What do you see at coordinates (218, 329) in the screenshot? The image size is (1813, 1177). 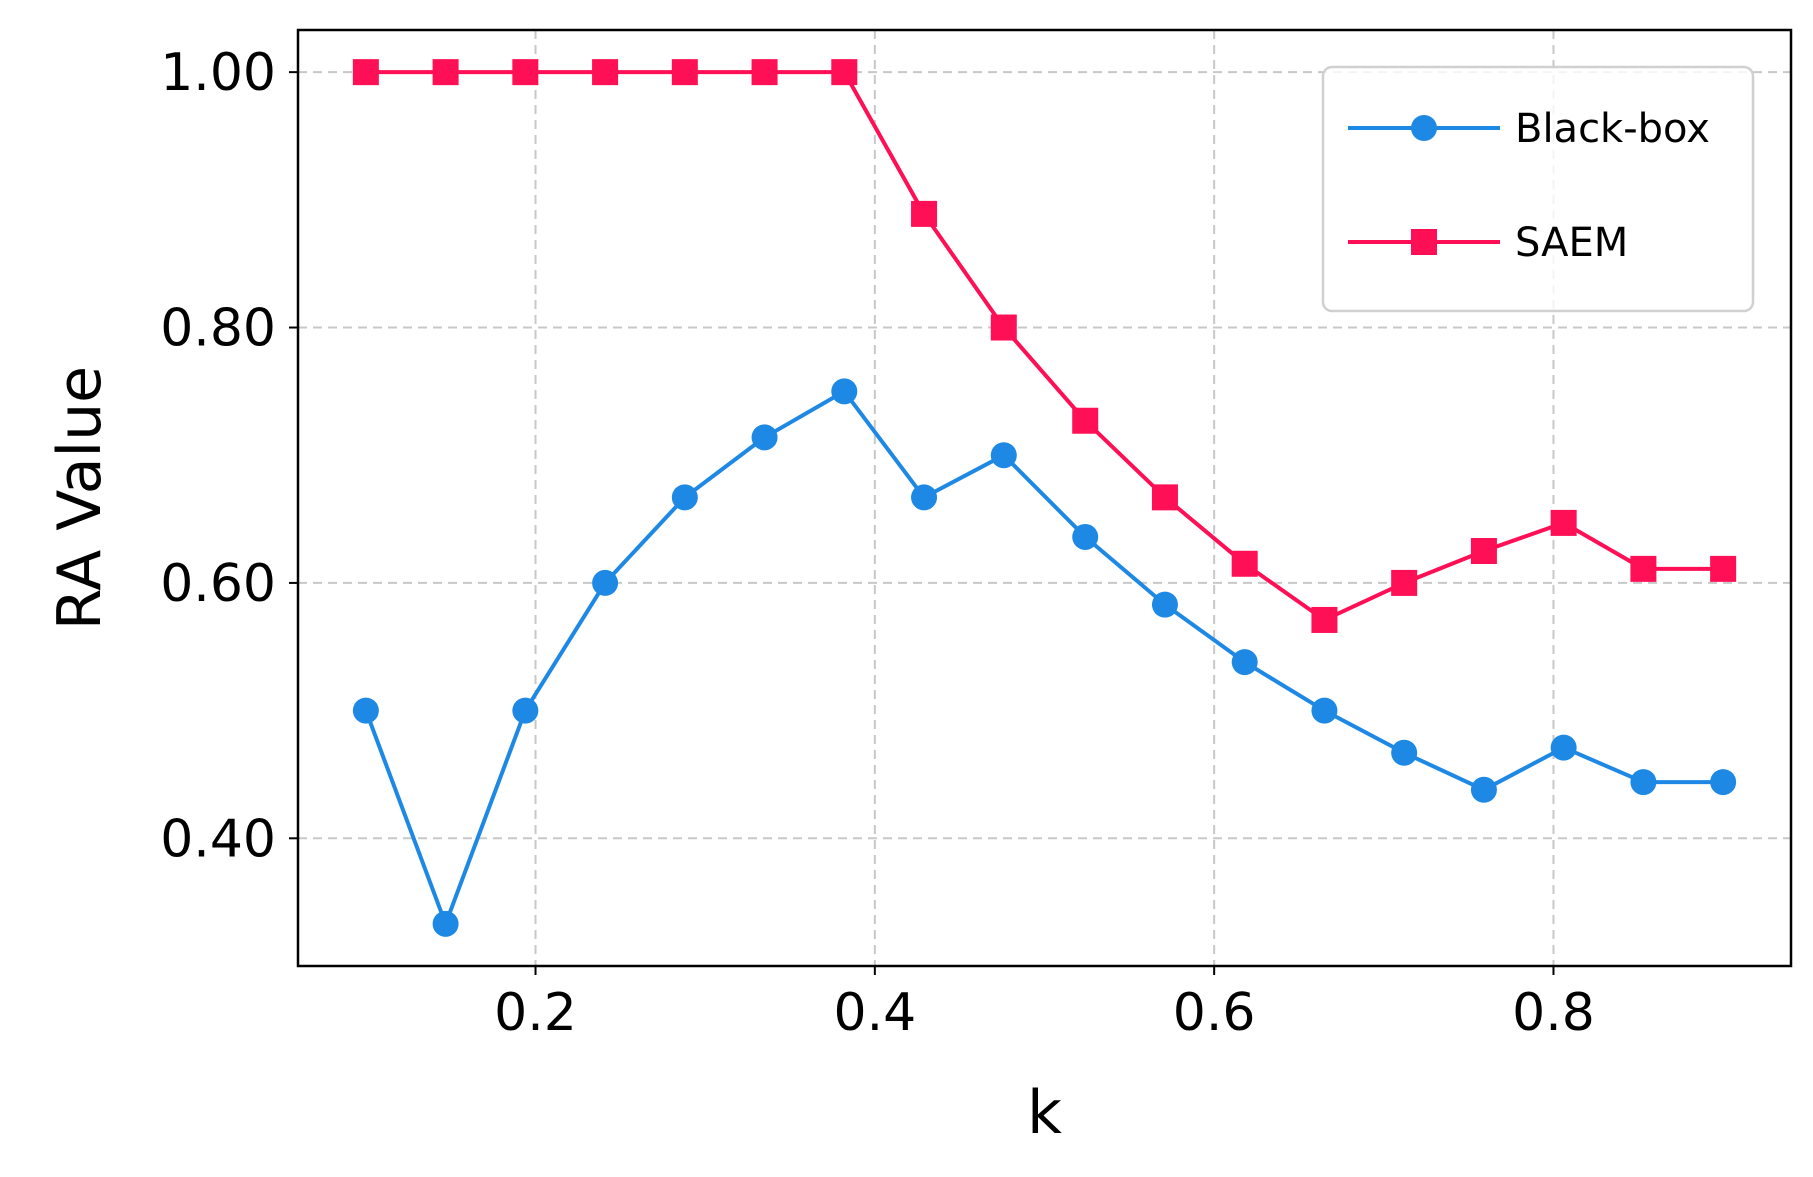 I see `y-tick-label: 0.80` at bounding box center [218, 329].